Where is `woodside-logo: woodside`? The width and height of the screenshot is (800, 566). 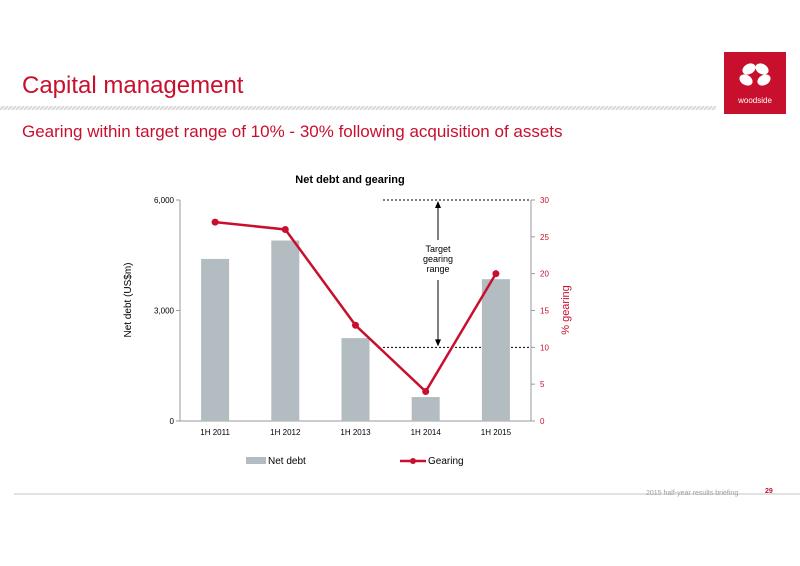 woodside-logo: woodside is located at coordinates (755, 83).